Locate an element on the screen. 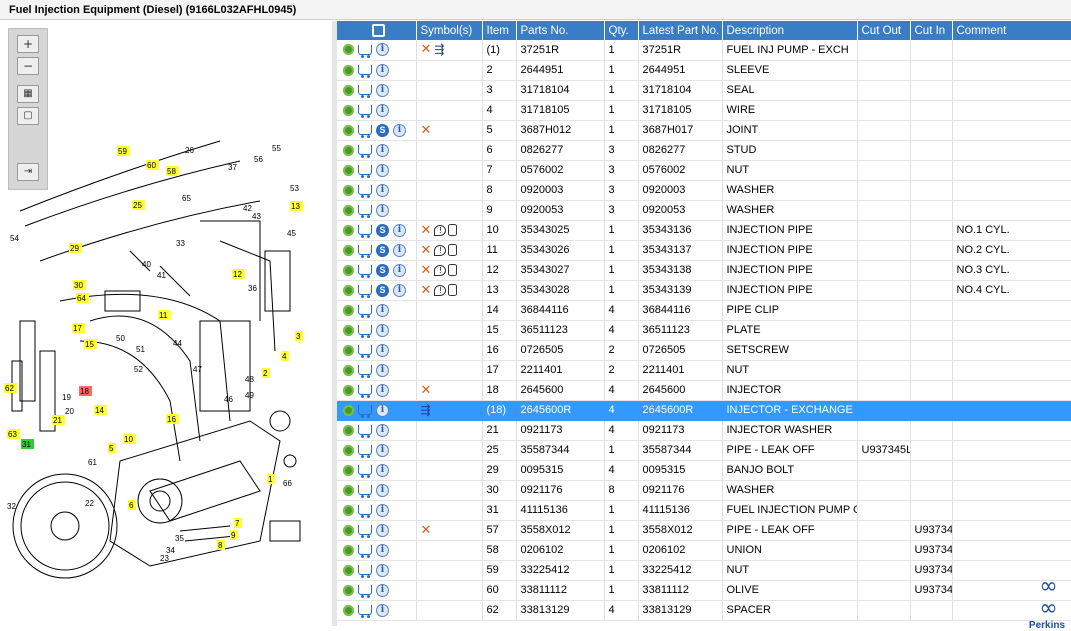  callout-6: 6 is located at coordinates (132, 505).